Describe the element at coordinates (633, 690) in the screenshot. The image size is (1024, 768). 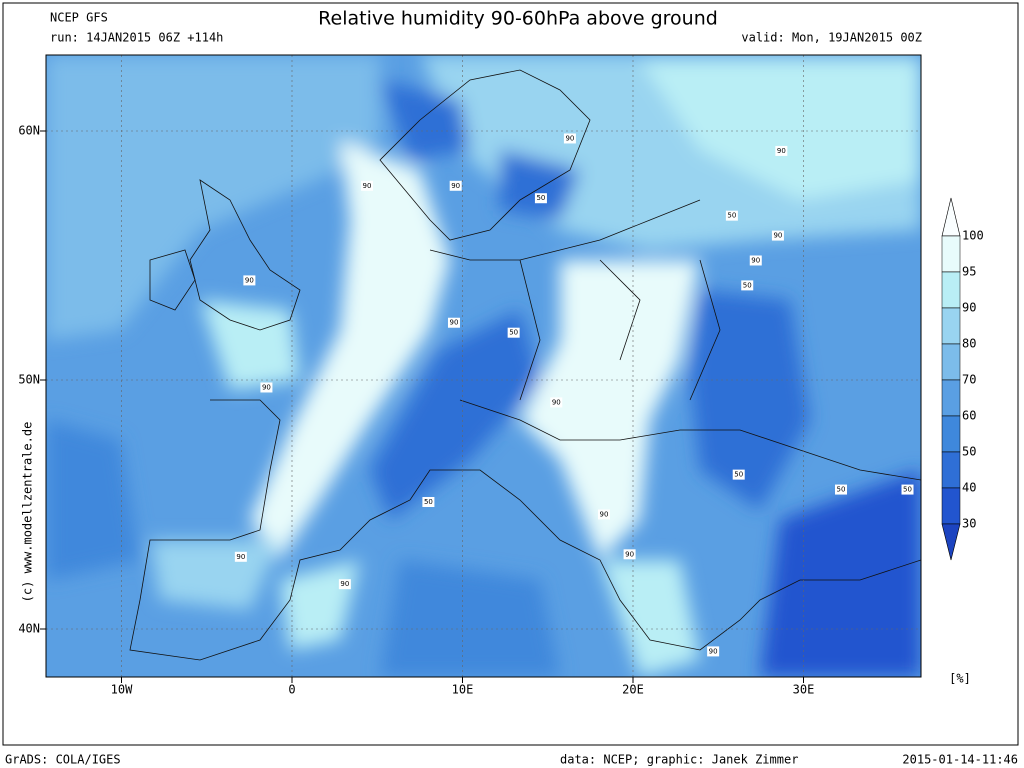
I see `lon-label: 20E` at that location.